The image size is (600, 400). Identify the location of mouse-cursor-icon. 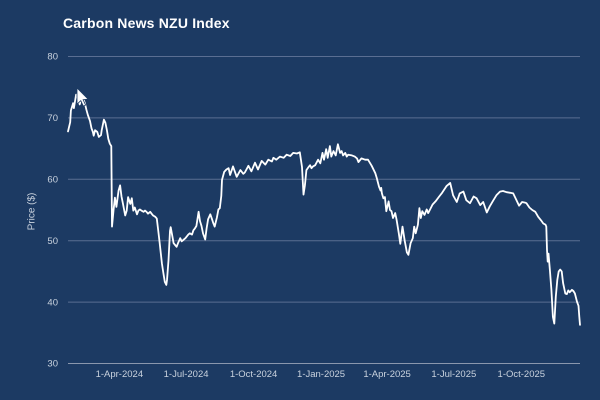
(83, 97).